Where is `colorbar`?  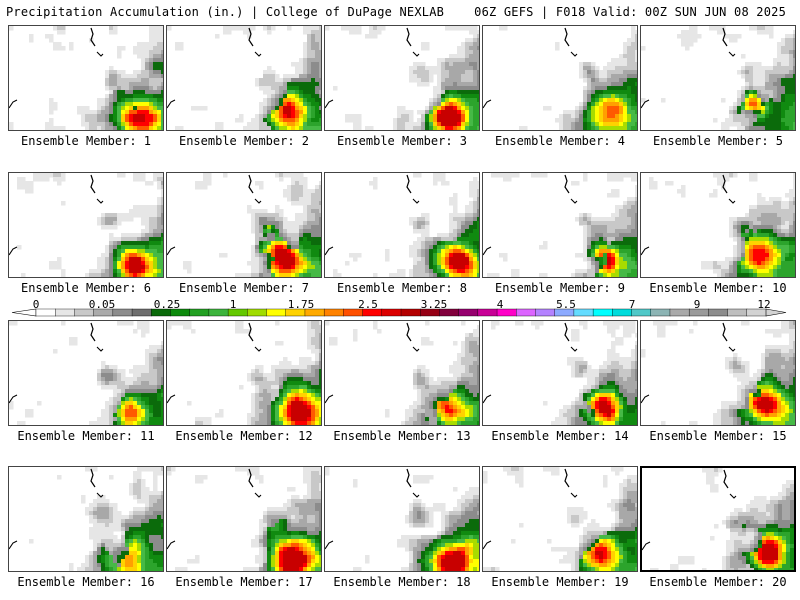 colorbar is located at coordinates (399, 312).